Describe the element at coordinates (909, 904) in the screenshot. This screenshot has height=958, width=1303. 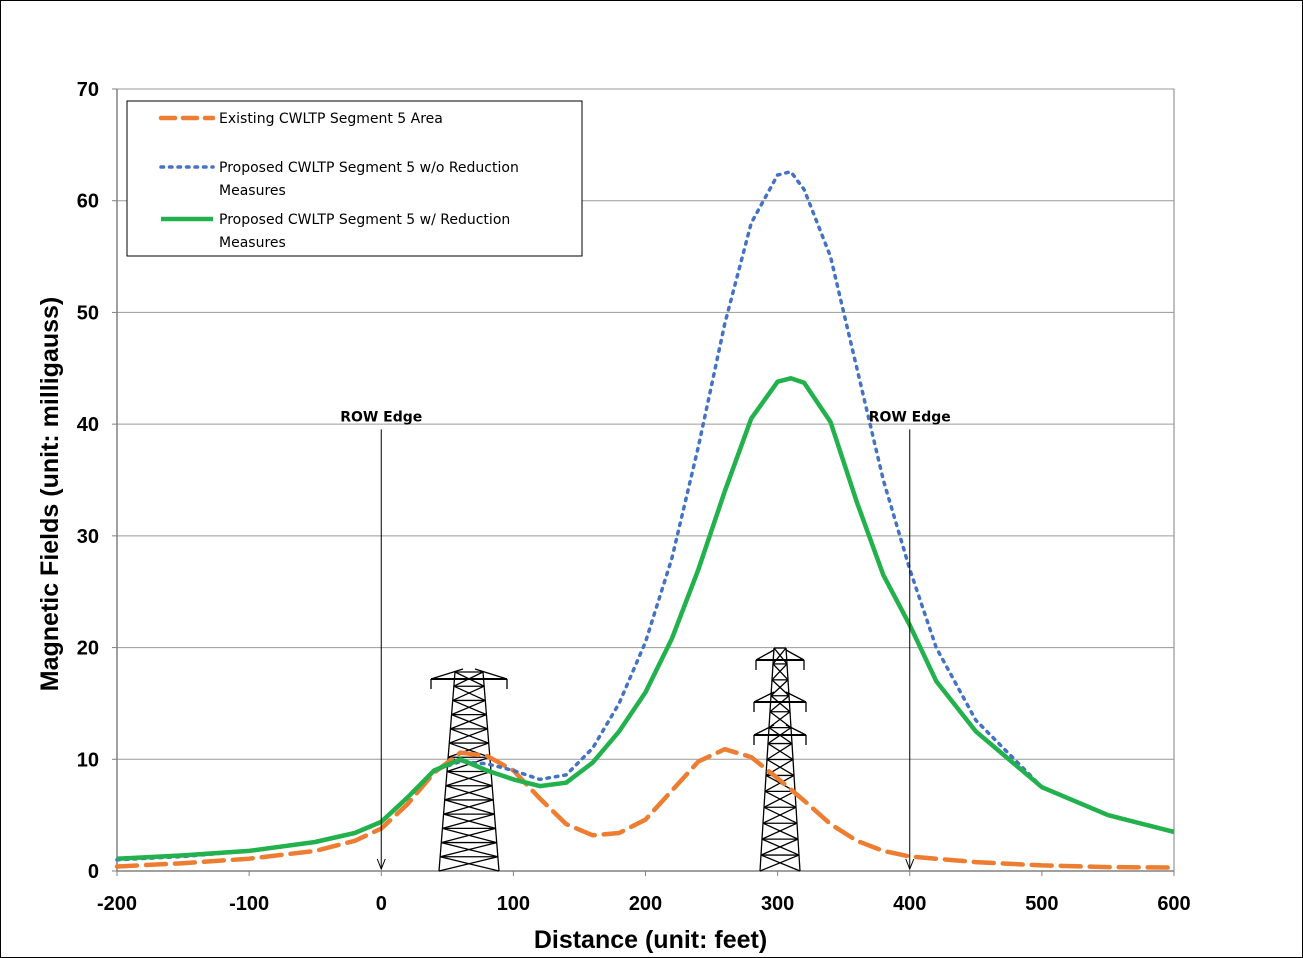
I see `x-tick-label: 400` at that location.